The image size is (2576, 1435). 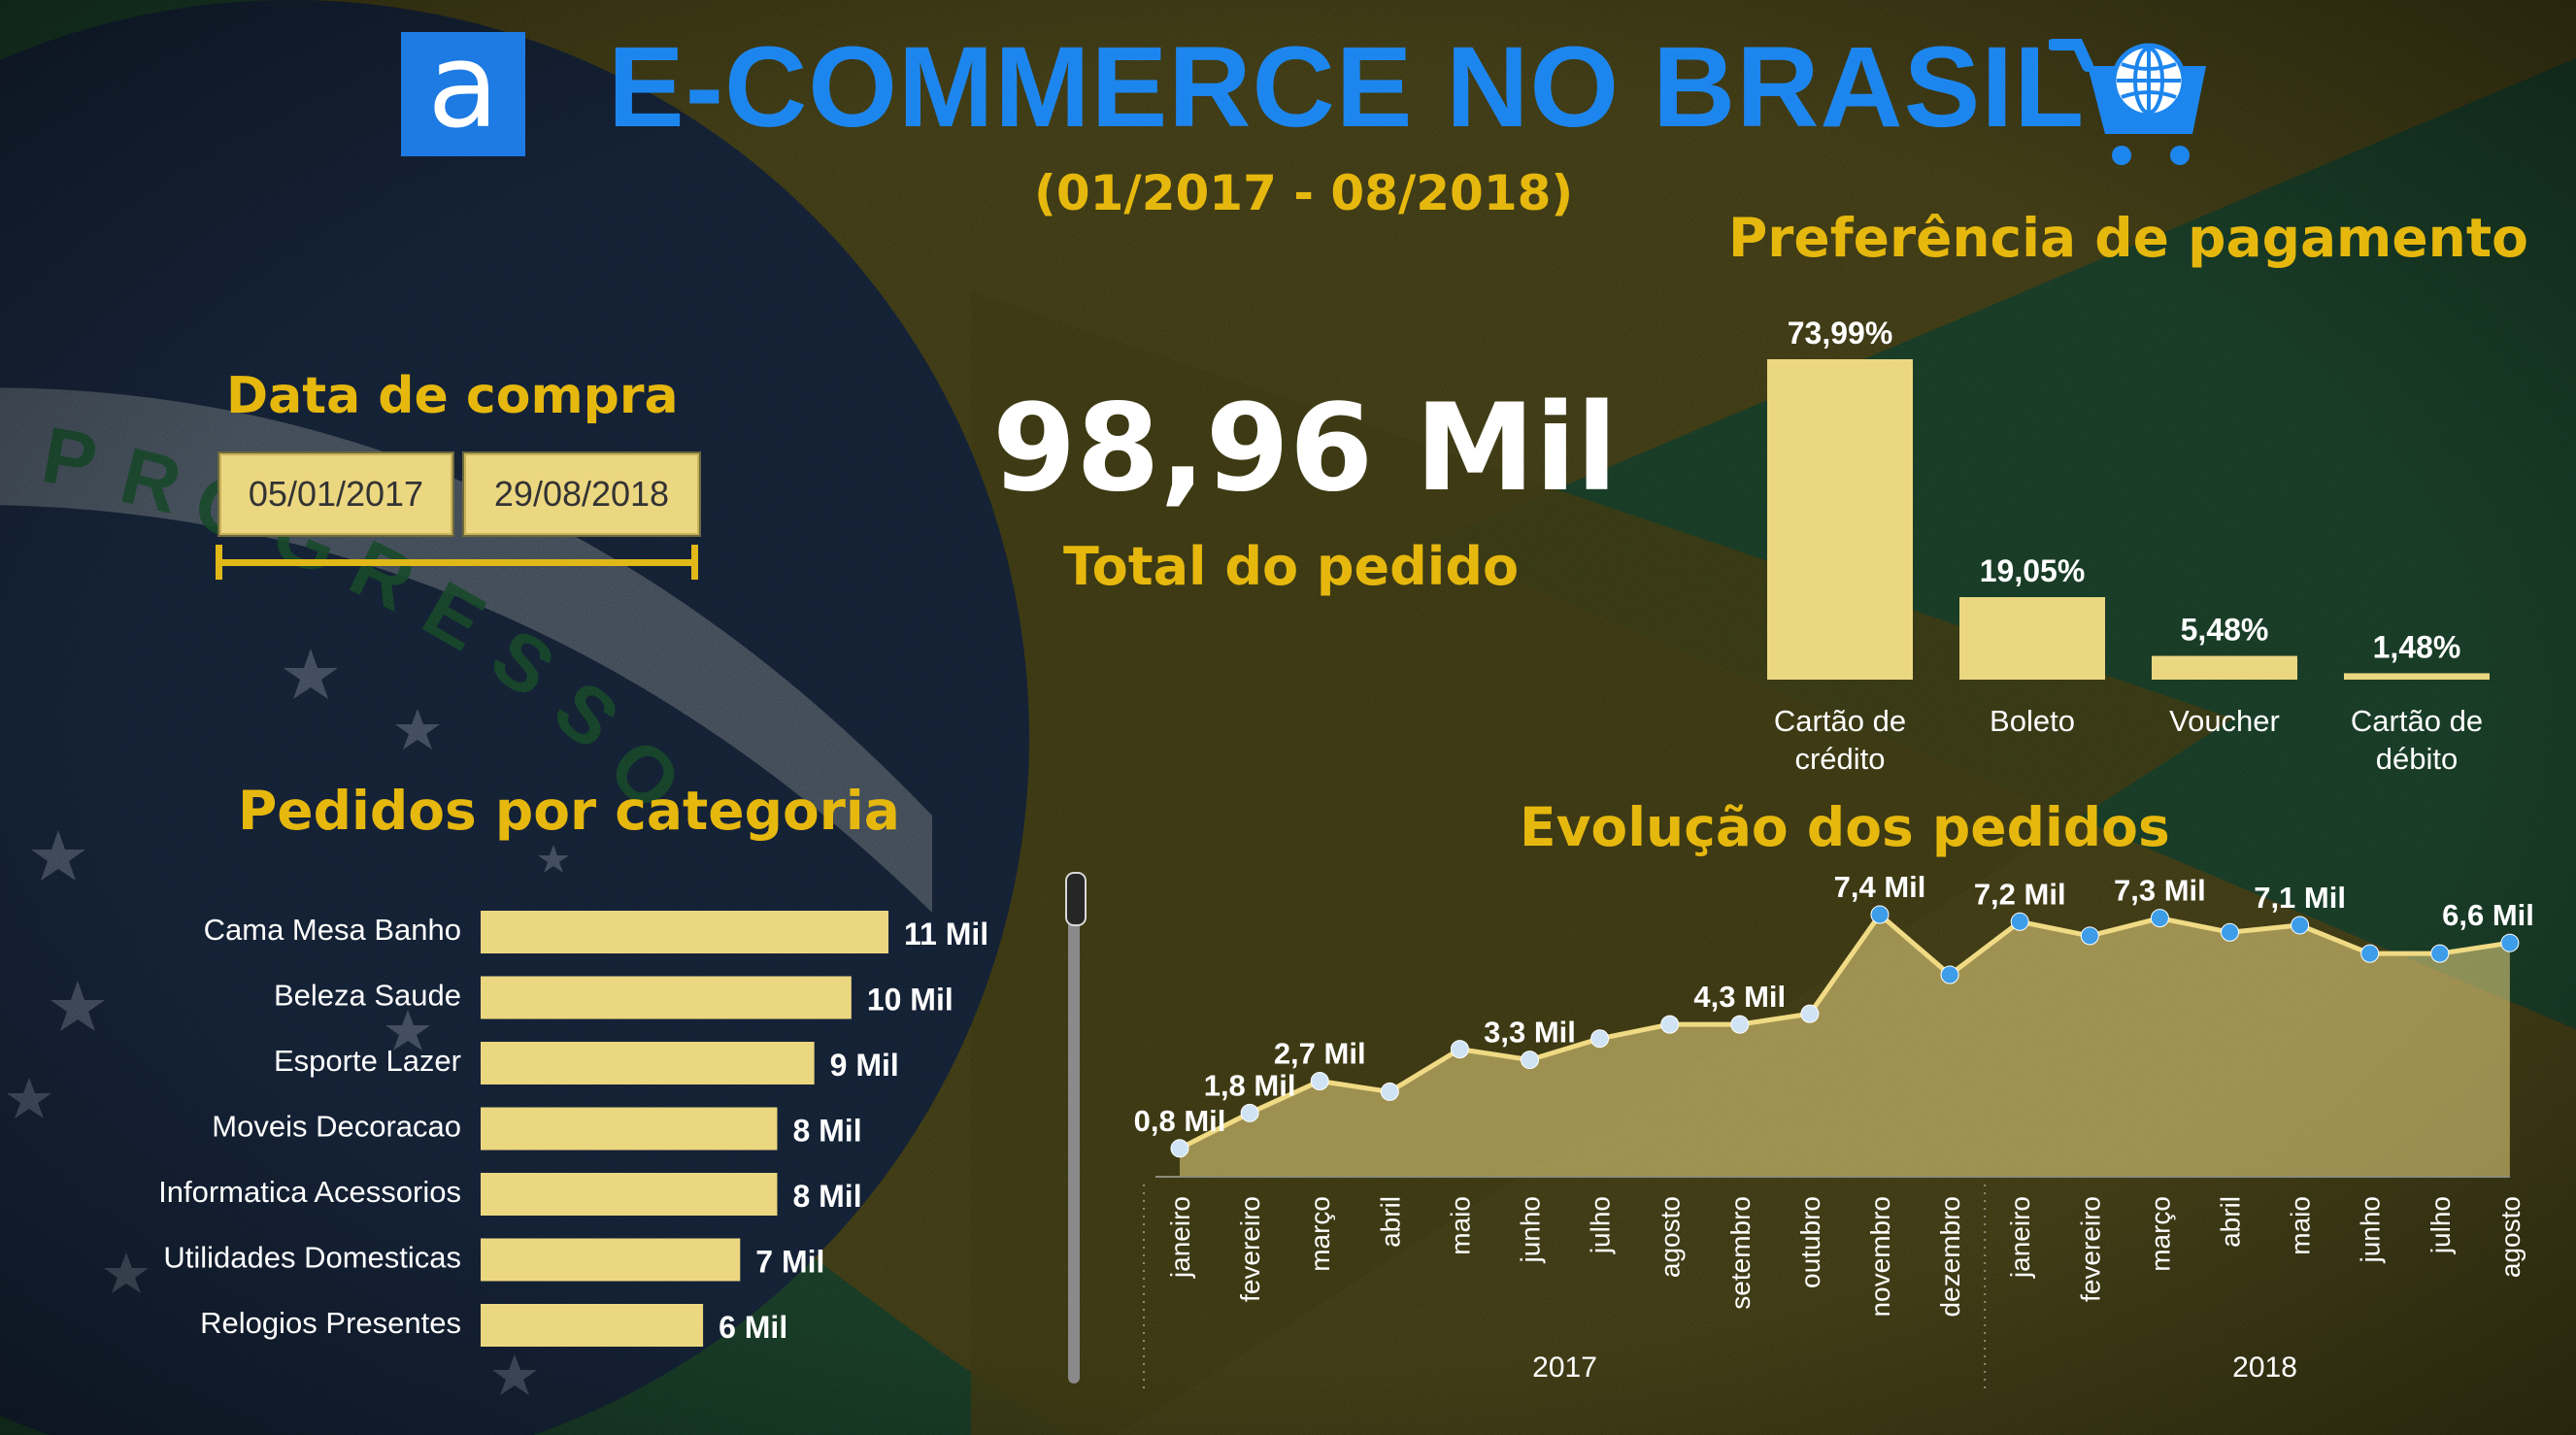 What do you see at coordinates (457, 562) in the screenshot?
I see `date-range-slider` at bounding box center [457, 562].